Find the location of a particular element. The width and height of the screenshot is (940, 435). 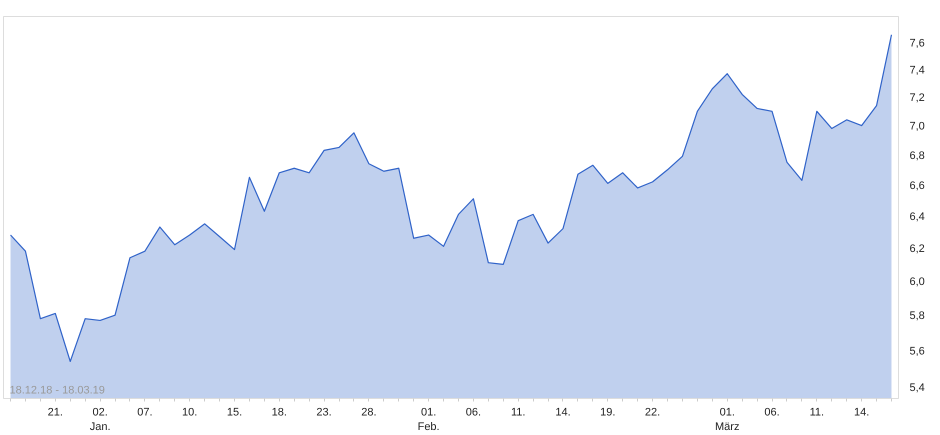

x-tick-label: 10. is located at coordinates (190, 412).